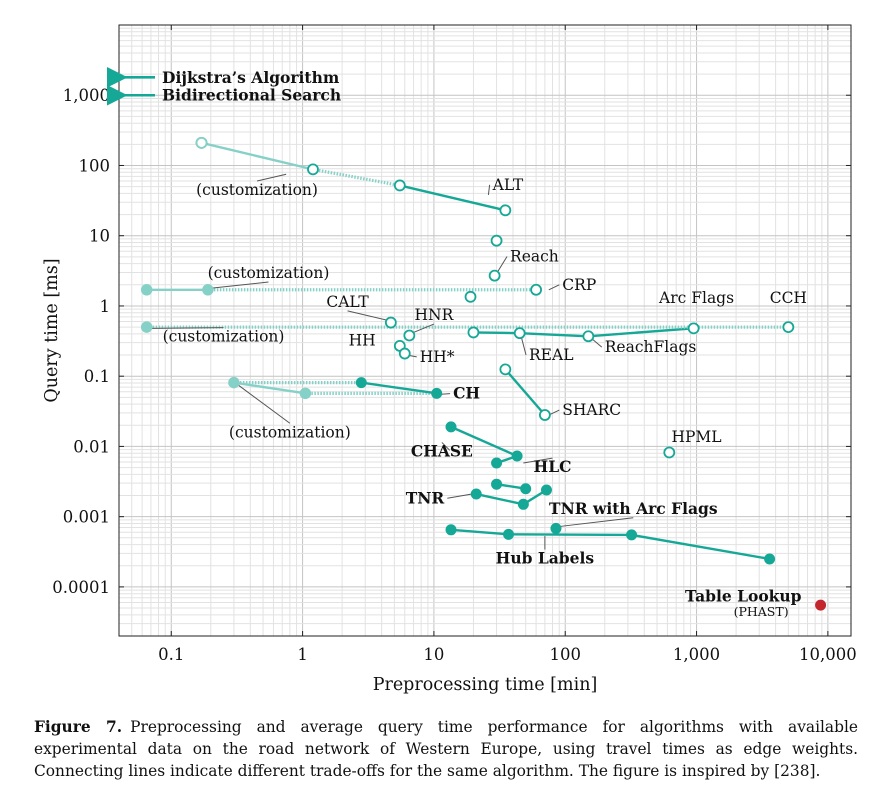 This screenshot has height=801, width=888. What do you see at coordinates (201, 142) in the screenshot?
I see `point-alt-customization` at bounding box center [201, 142].